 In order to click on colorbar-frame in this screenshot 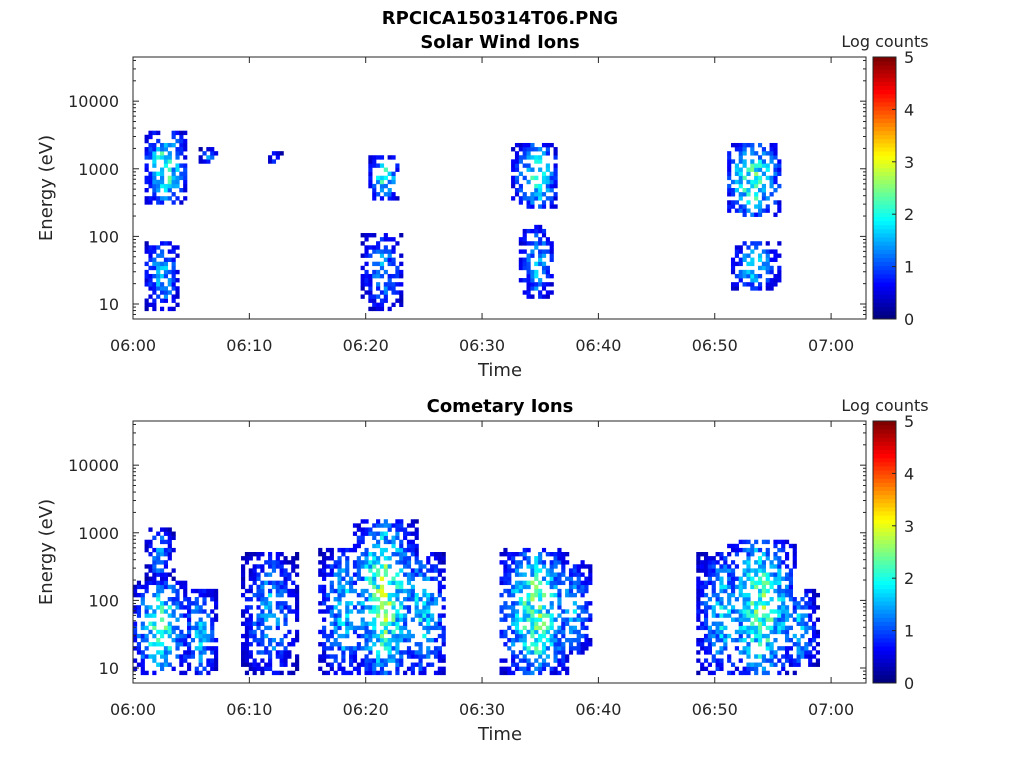, I will do `click(884, 188)`.